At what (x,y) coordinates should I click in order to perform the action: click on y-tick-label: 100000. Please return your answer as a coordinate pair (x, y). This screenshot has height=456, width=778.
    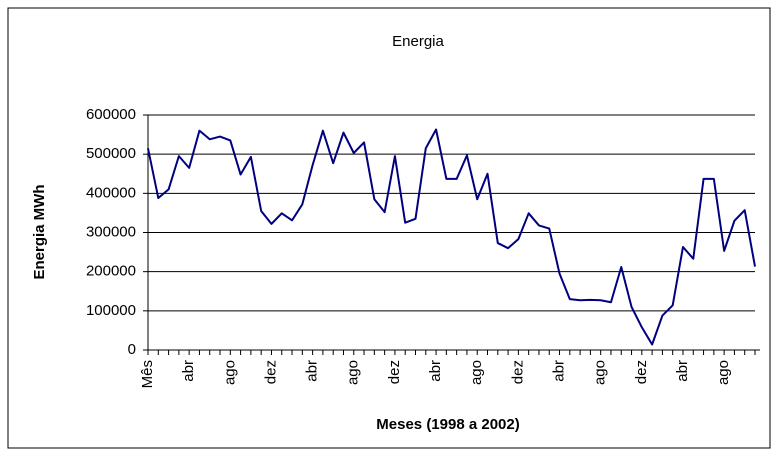
    Looking at the image, I should click on (111, 310).